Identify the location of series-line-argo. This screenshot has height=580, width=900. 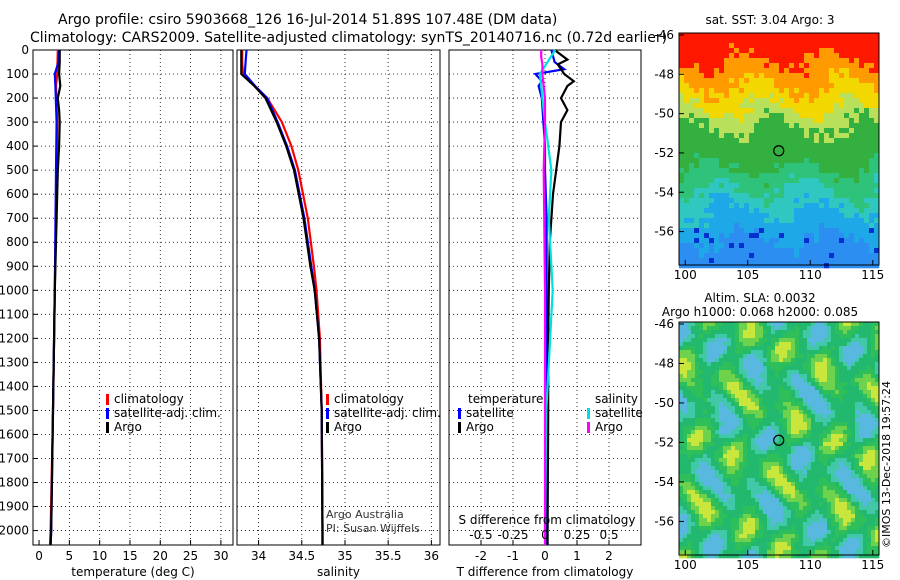
(282, 297).